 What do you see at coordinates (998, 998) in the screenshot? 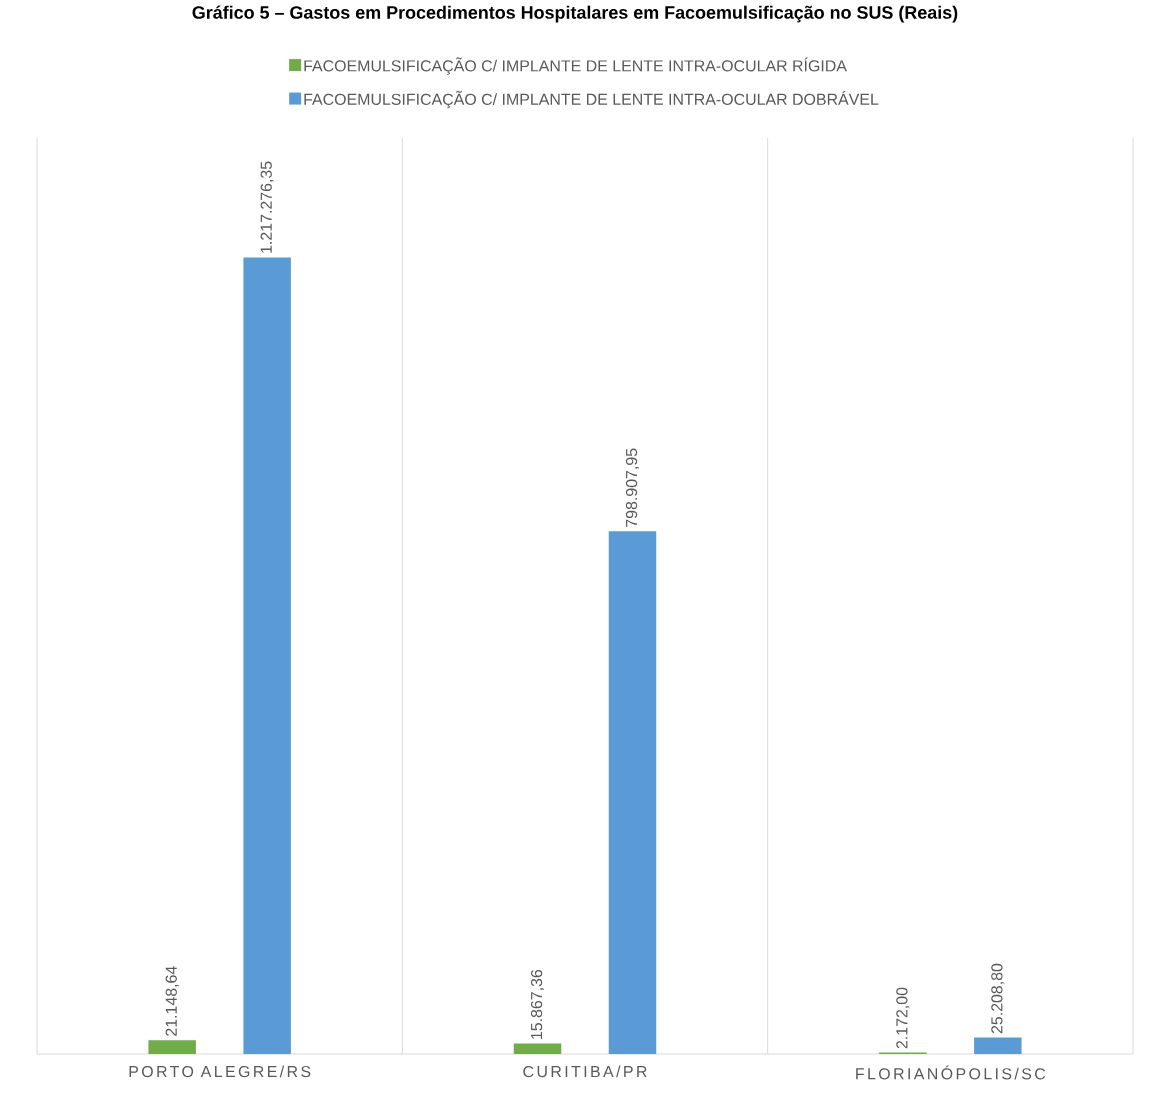
I see `data-label: 25.208,80` at bounding box center [998, 998].